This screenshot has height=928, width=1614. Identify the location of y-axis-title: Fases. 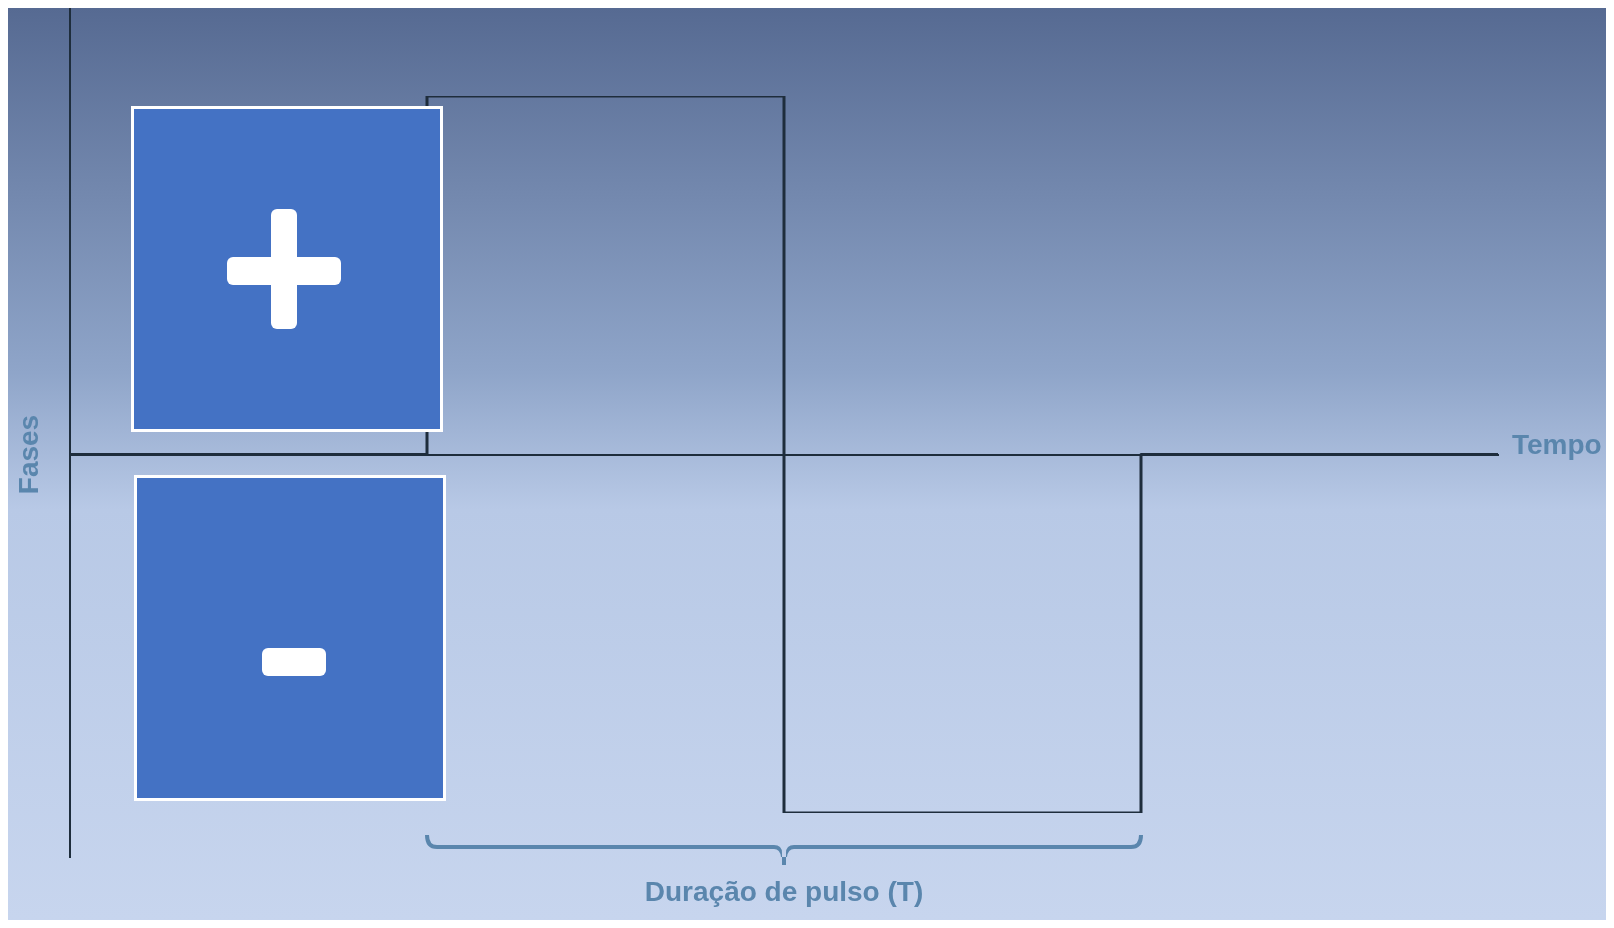
(28, 454).